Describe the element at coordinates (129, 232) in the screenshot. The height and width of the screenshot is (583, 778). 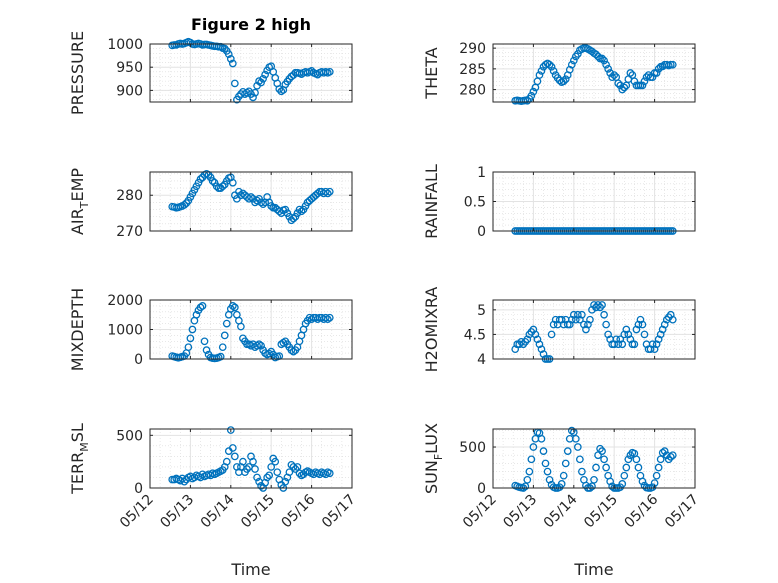
I see `y-tick-label: 270` at that location.